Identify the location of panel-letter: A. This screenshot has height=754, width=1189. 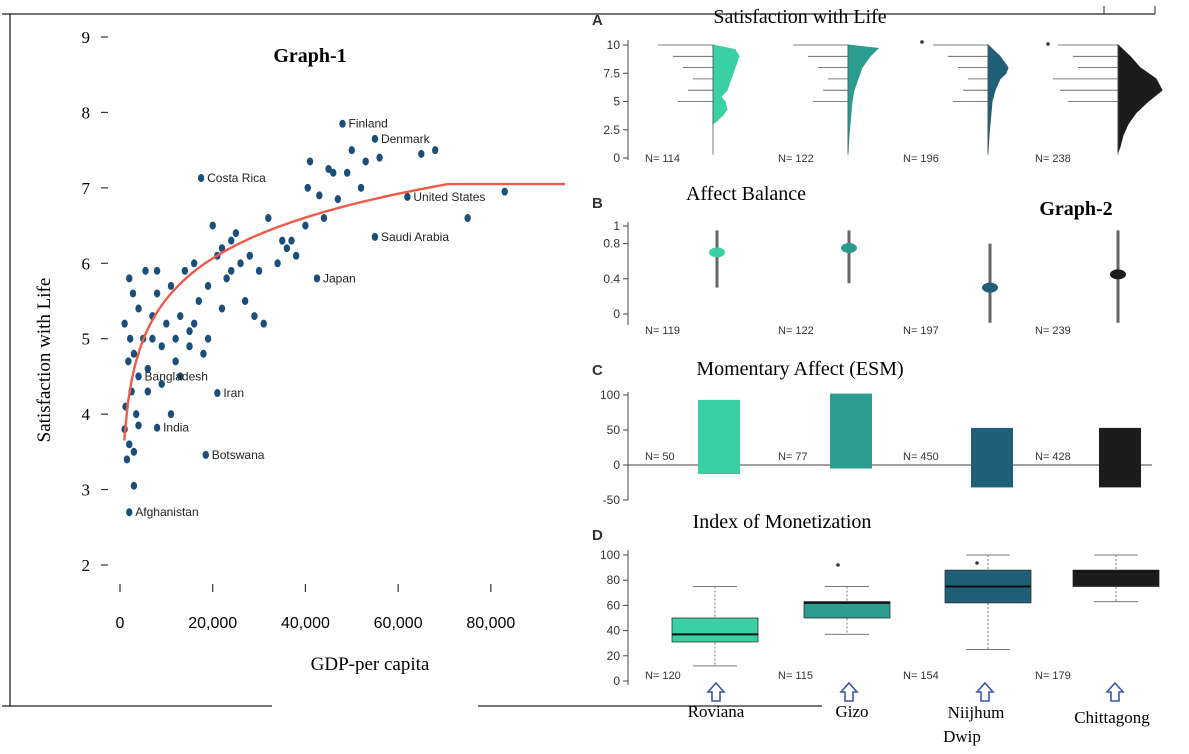
(597, 20).